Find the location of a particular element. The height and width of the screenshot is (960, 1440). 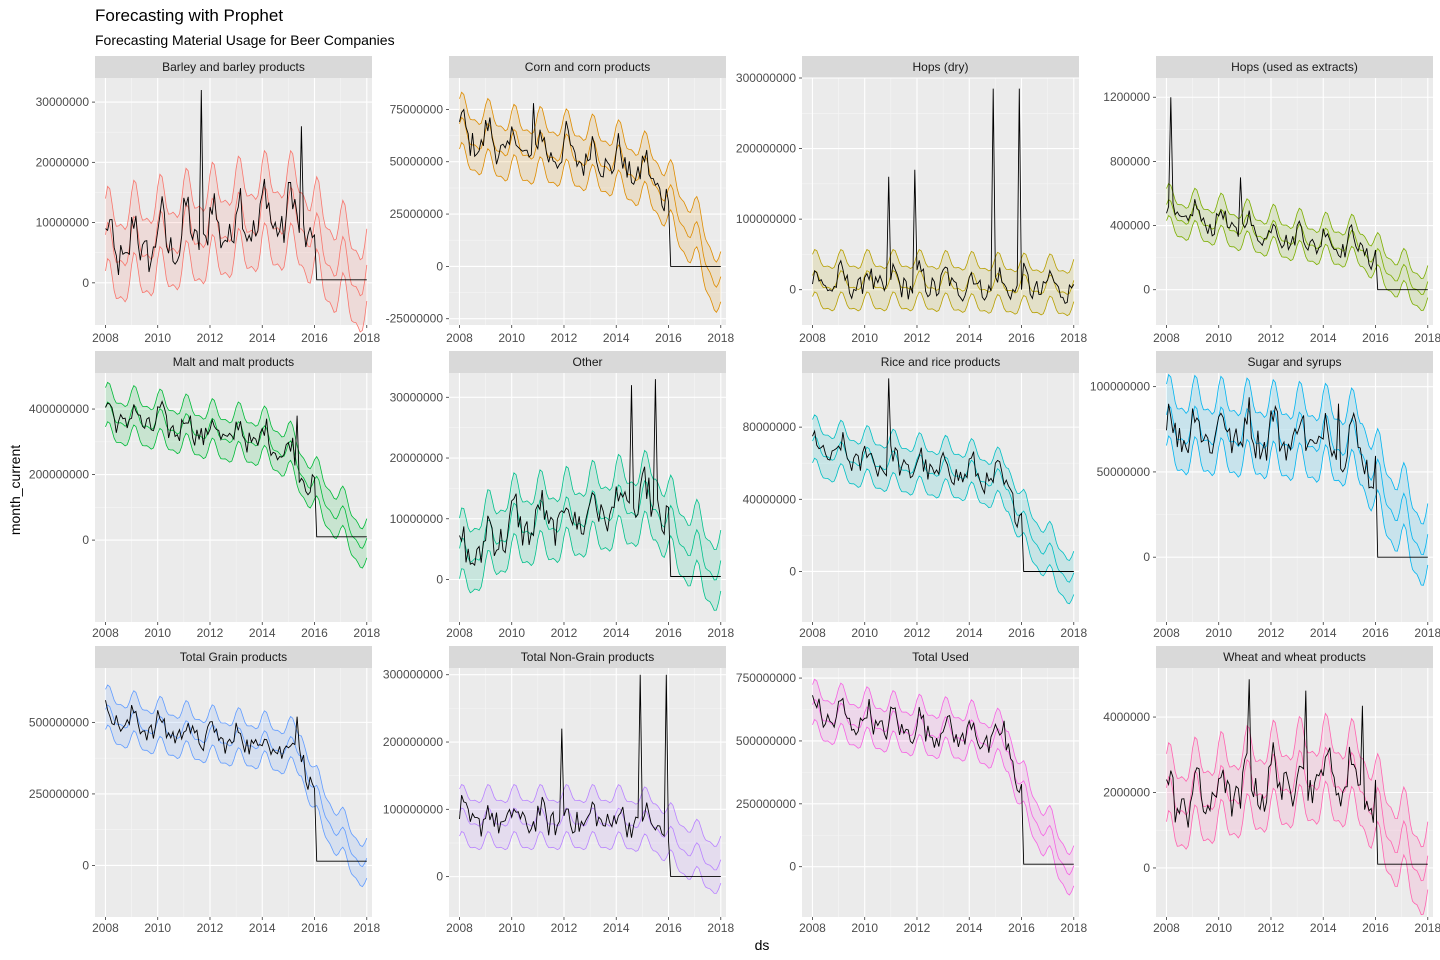

facet-strip-label: Other is located at coordinates (587, 362).